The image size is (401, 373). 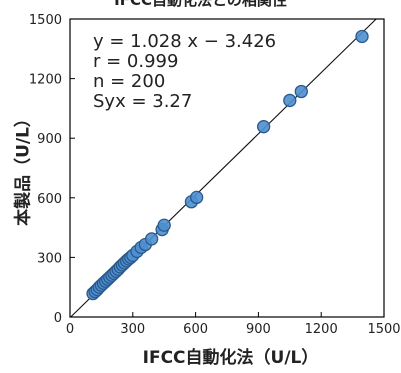 What do you see at coordinates (136, 61) in the screenshot?
I see `correlation-coefficient: r = 0.999` at bounding box center [136, 61].